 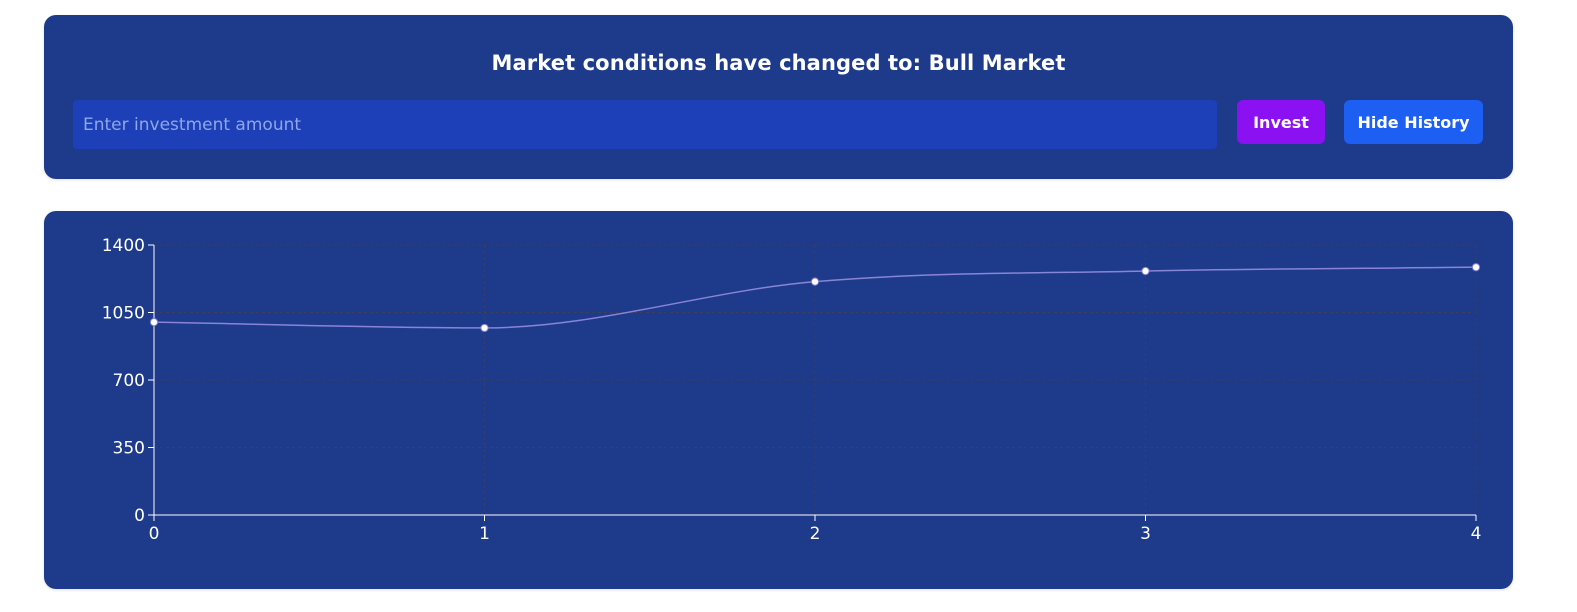 What do you see at coordinates (1413, 122) in the screenshot?
I see `hide-history-button: Hide History` at bounding box center [1413, 122].